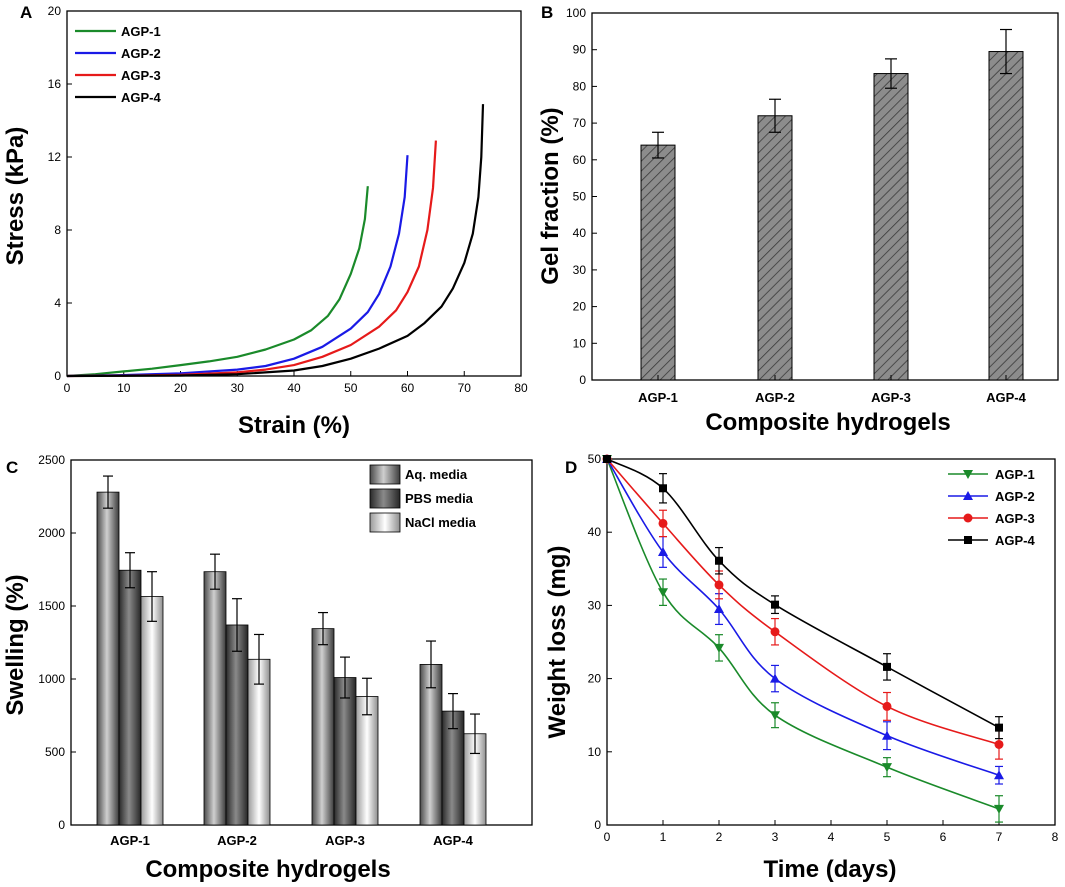  I want to click on y-tick-label: 60, so click(580, 160).